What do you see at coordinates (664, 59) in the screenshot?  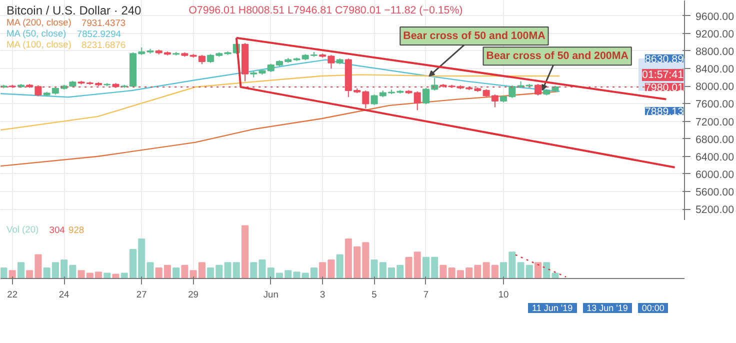 I see `annotation: 8630.89` at bounding box center [664, 59].